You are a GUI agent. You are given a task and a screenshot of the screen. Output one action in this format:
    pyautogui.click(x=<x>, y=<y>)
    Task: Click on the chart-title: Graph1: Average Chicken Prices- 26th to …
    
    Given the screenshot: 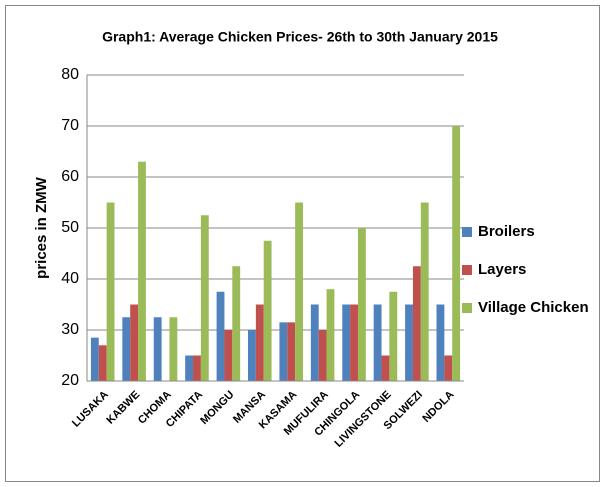 What is the action you would take?
    pyautogui.click(x=300, y=37)
    